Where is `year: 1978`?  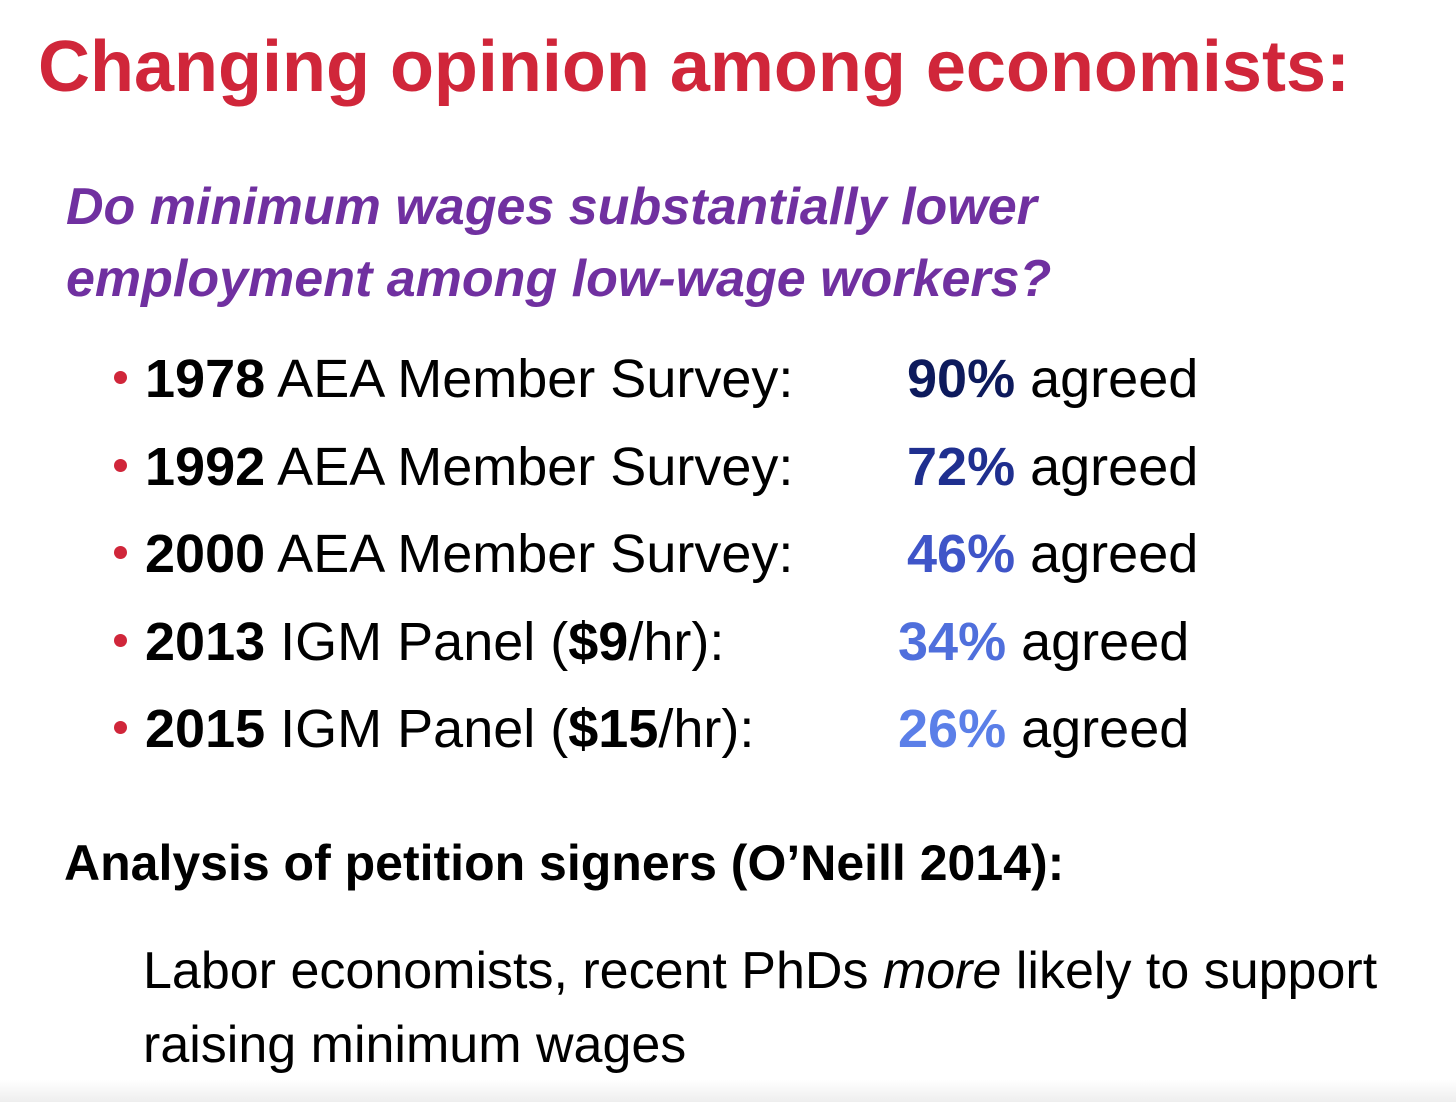 year: 1978 is located at coordinates (205, 379).